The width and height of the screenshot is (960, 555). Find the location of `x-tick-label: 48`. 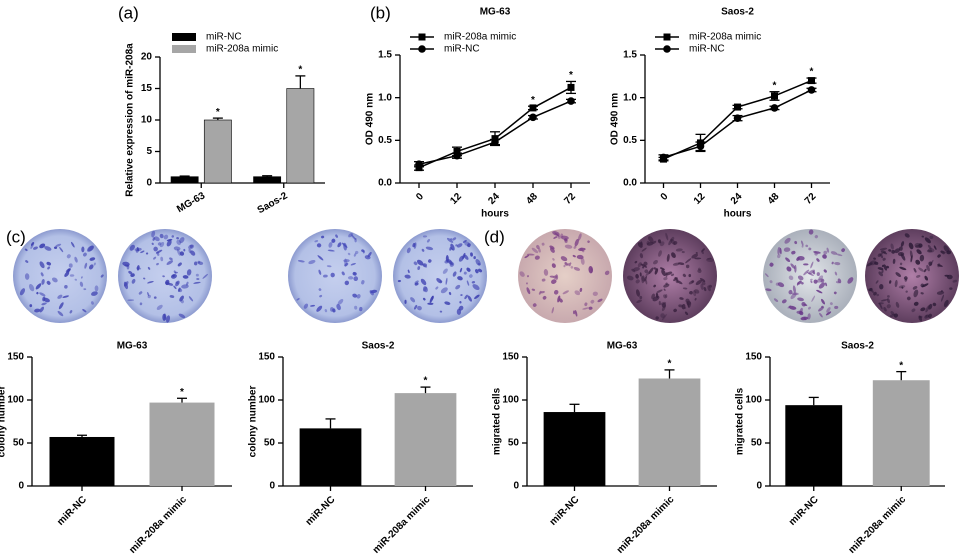

x-tick-label: 48 is located at coordinates (532, 199).